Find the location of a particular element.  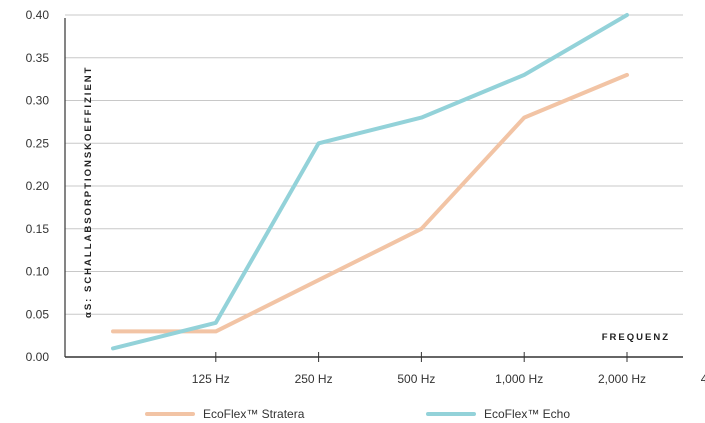

y-tick-label: 0.40 is located at coordinates (38, 15).